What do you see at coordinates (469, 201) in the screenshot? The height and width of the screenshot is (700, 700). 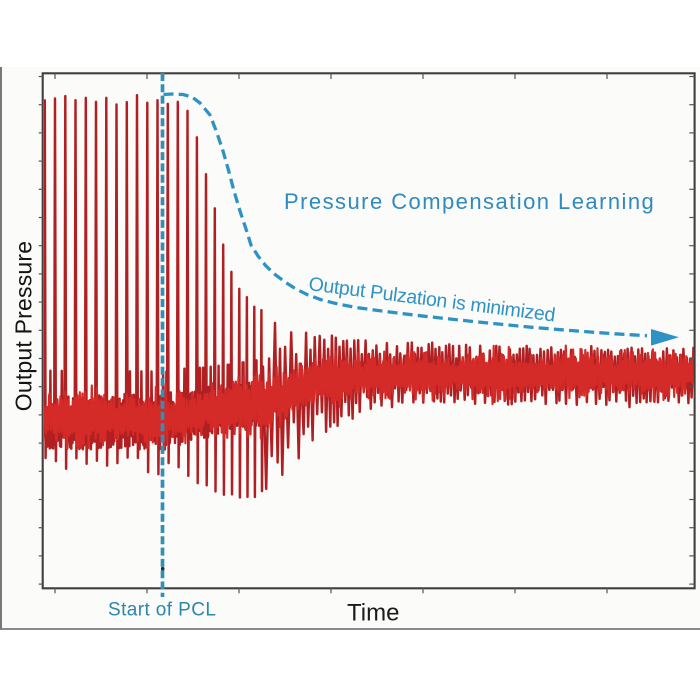 I see `svg-text: Pressure Compensation Learning` at bounding box center [469, 201].